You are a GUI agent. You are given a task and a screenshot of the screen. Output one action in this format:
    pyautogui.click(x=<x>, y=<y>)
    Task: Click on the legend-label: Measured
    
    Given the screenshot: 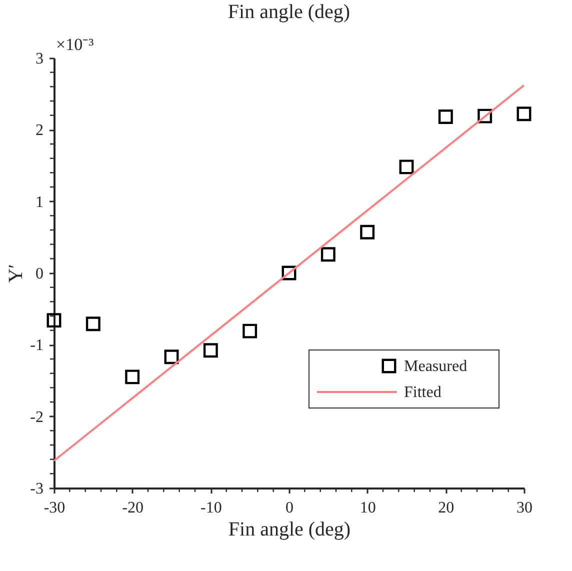 What is the action you would take?
    pyautogui.click(x=436, y=366)
    